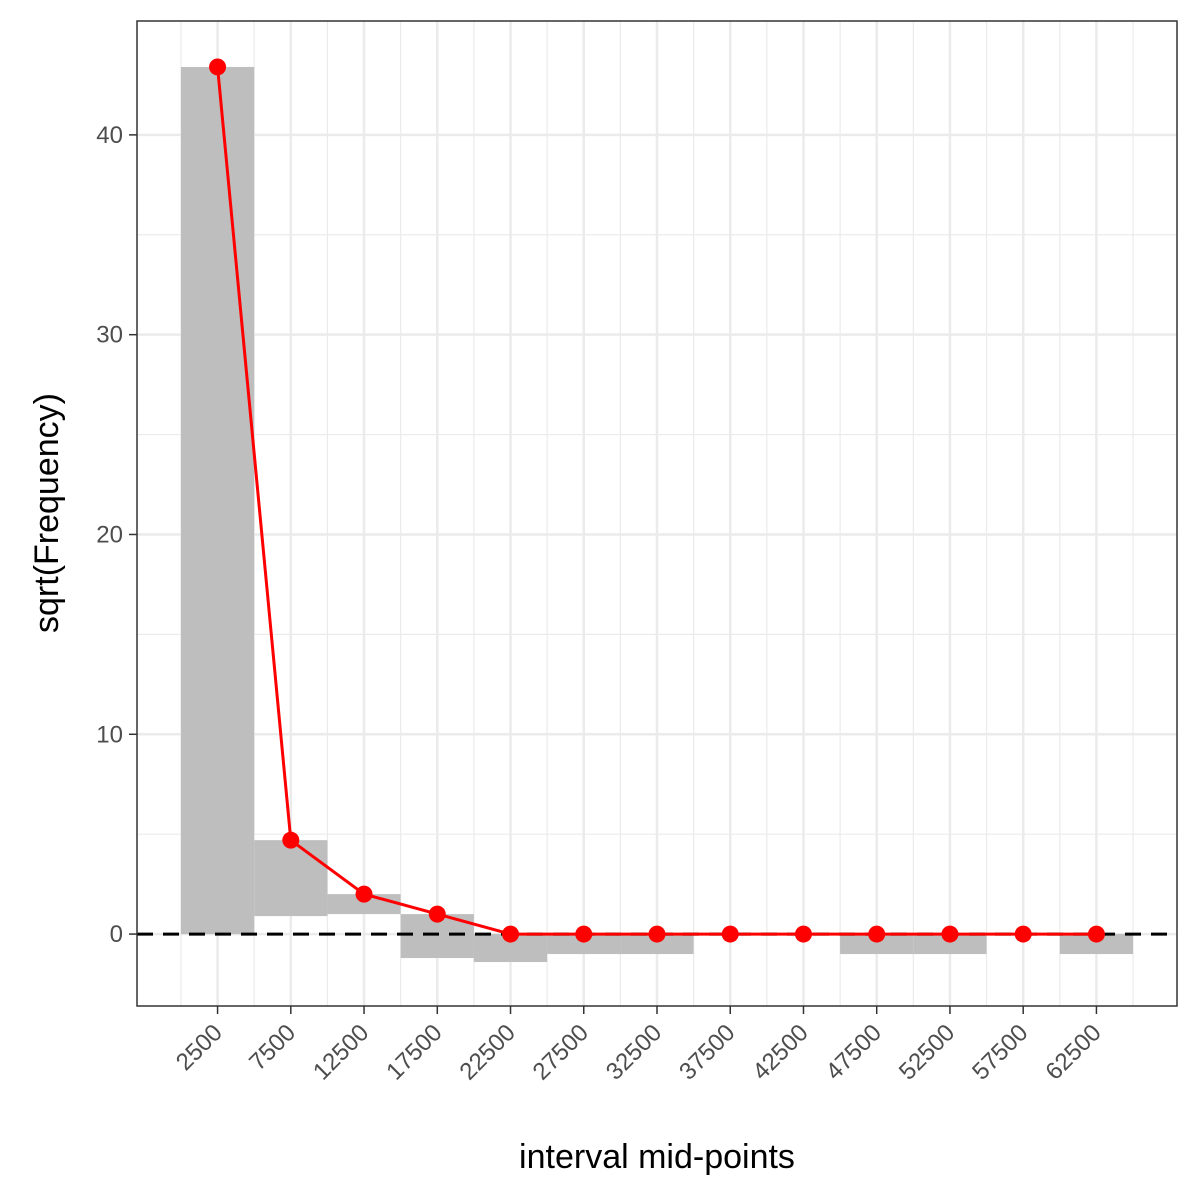  Describe the element at coordinates (109, 335) in the screenshot. I see `y-tick-label: 30` at that location.